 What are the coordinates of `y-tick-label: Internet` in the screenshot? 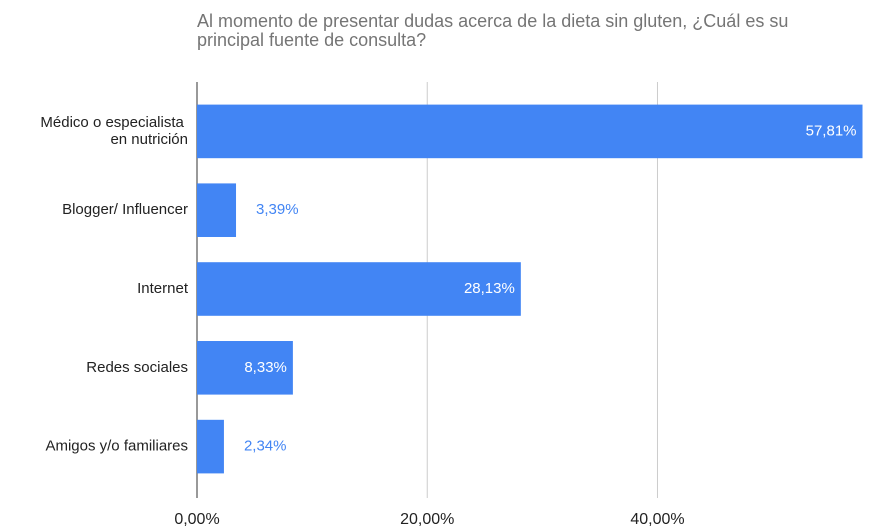 It's located at (163, 288).